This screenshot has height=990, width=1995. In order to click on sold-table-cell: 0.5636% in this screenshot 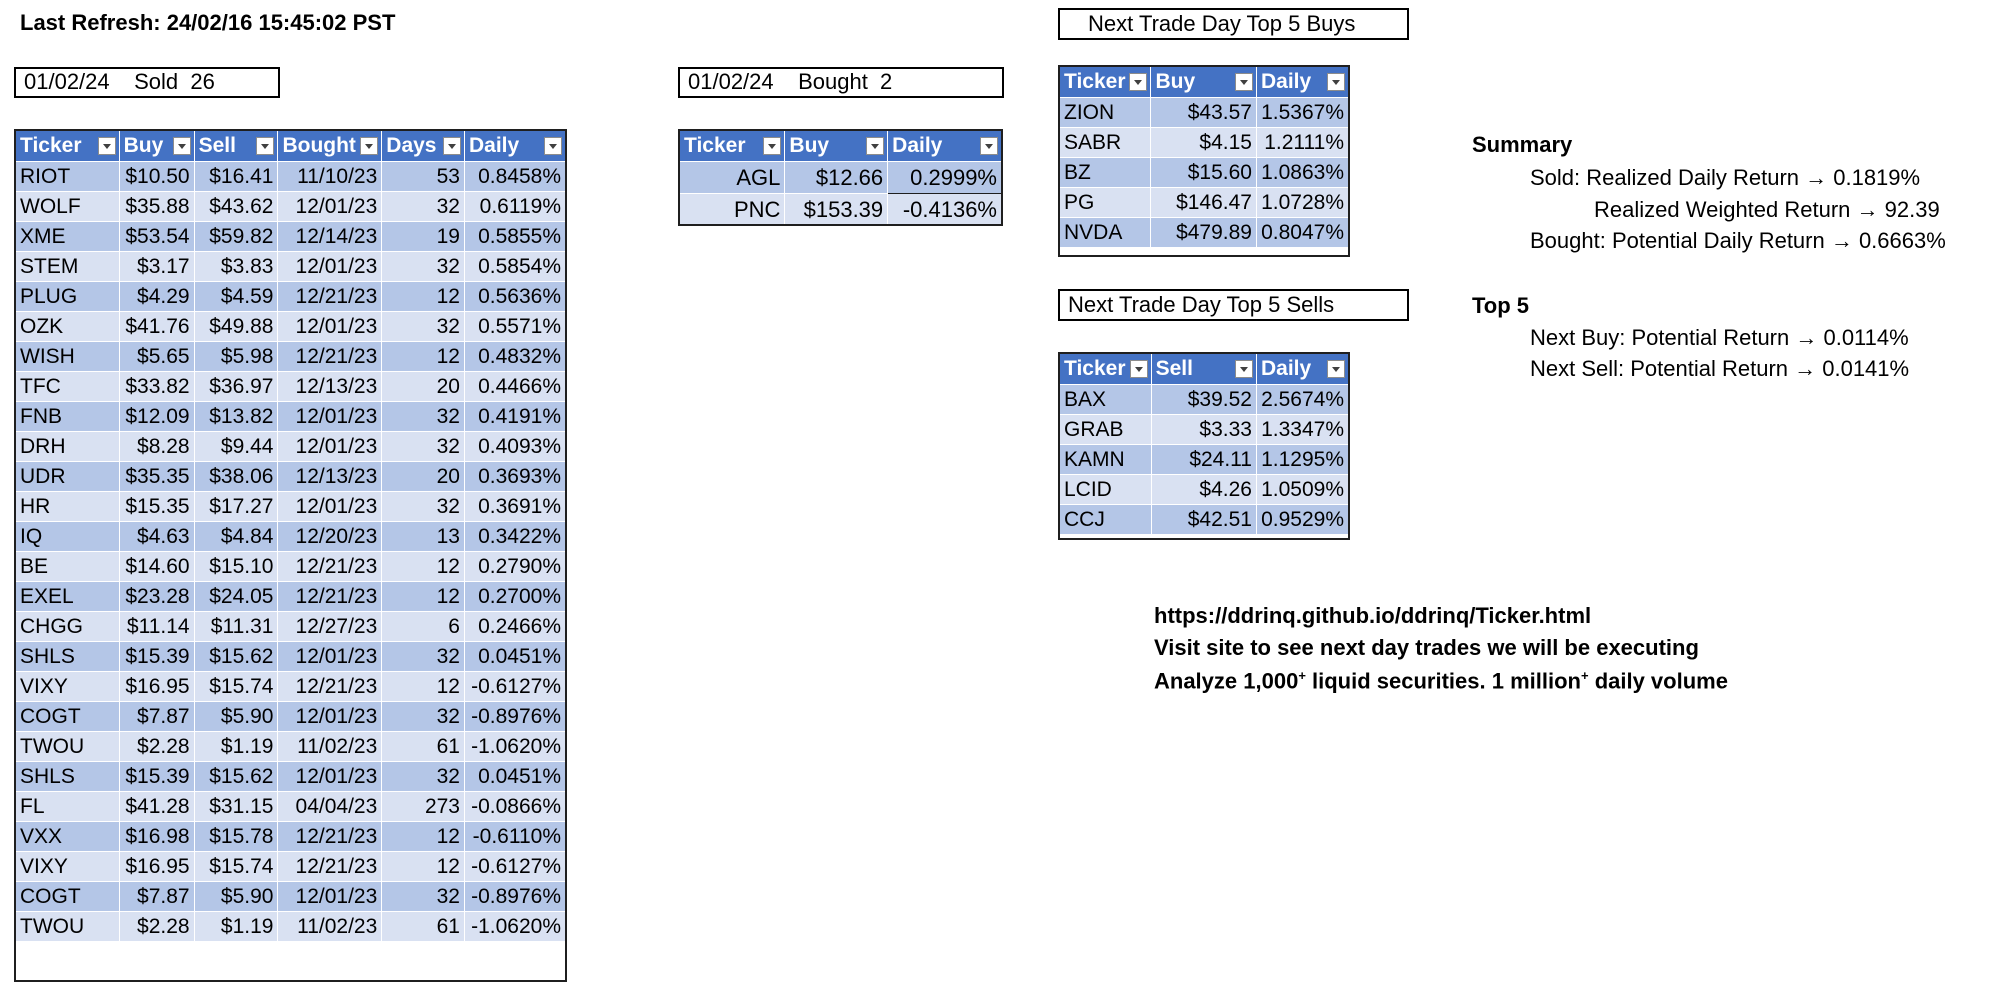, I will do `click(515, 296)`.